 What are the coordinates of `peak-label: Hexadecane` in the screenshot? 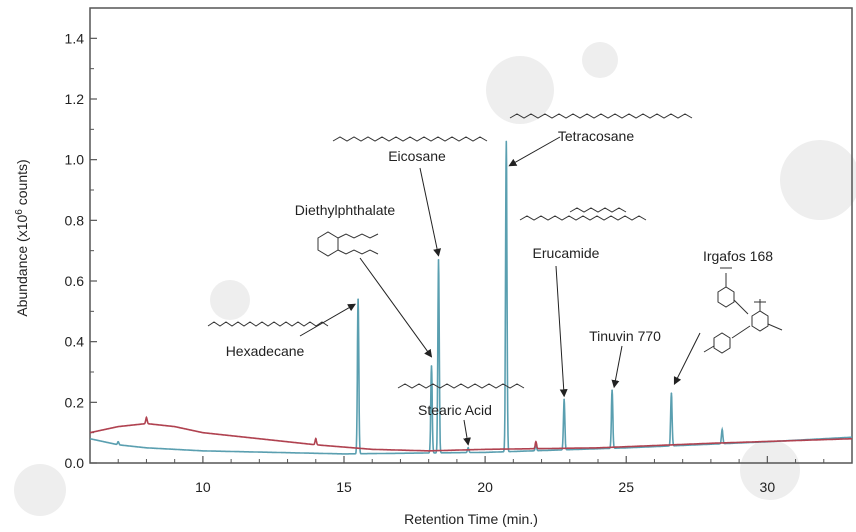 It's located at (265, 351).